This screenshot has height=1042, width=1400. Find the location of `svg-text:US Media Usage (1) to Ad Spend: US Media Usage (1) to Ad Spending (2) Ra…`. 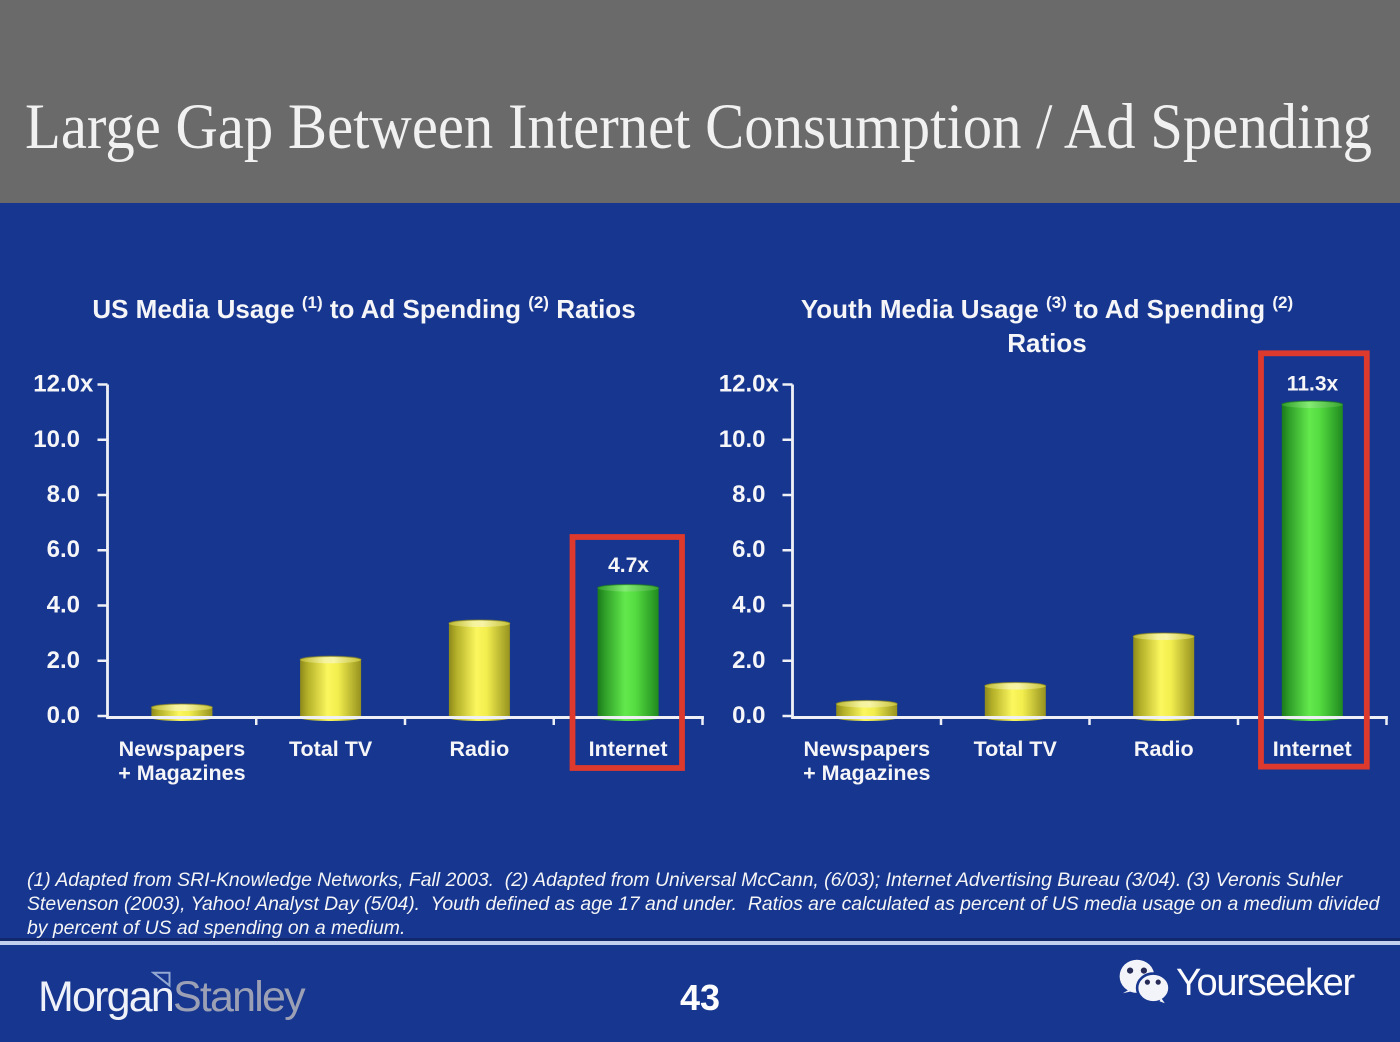

svg-text:US Media Usage (1) to Ad Spend: US Media Usage (1) to Ad Spending (2) Ra… is located at coordinates (363, 308).